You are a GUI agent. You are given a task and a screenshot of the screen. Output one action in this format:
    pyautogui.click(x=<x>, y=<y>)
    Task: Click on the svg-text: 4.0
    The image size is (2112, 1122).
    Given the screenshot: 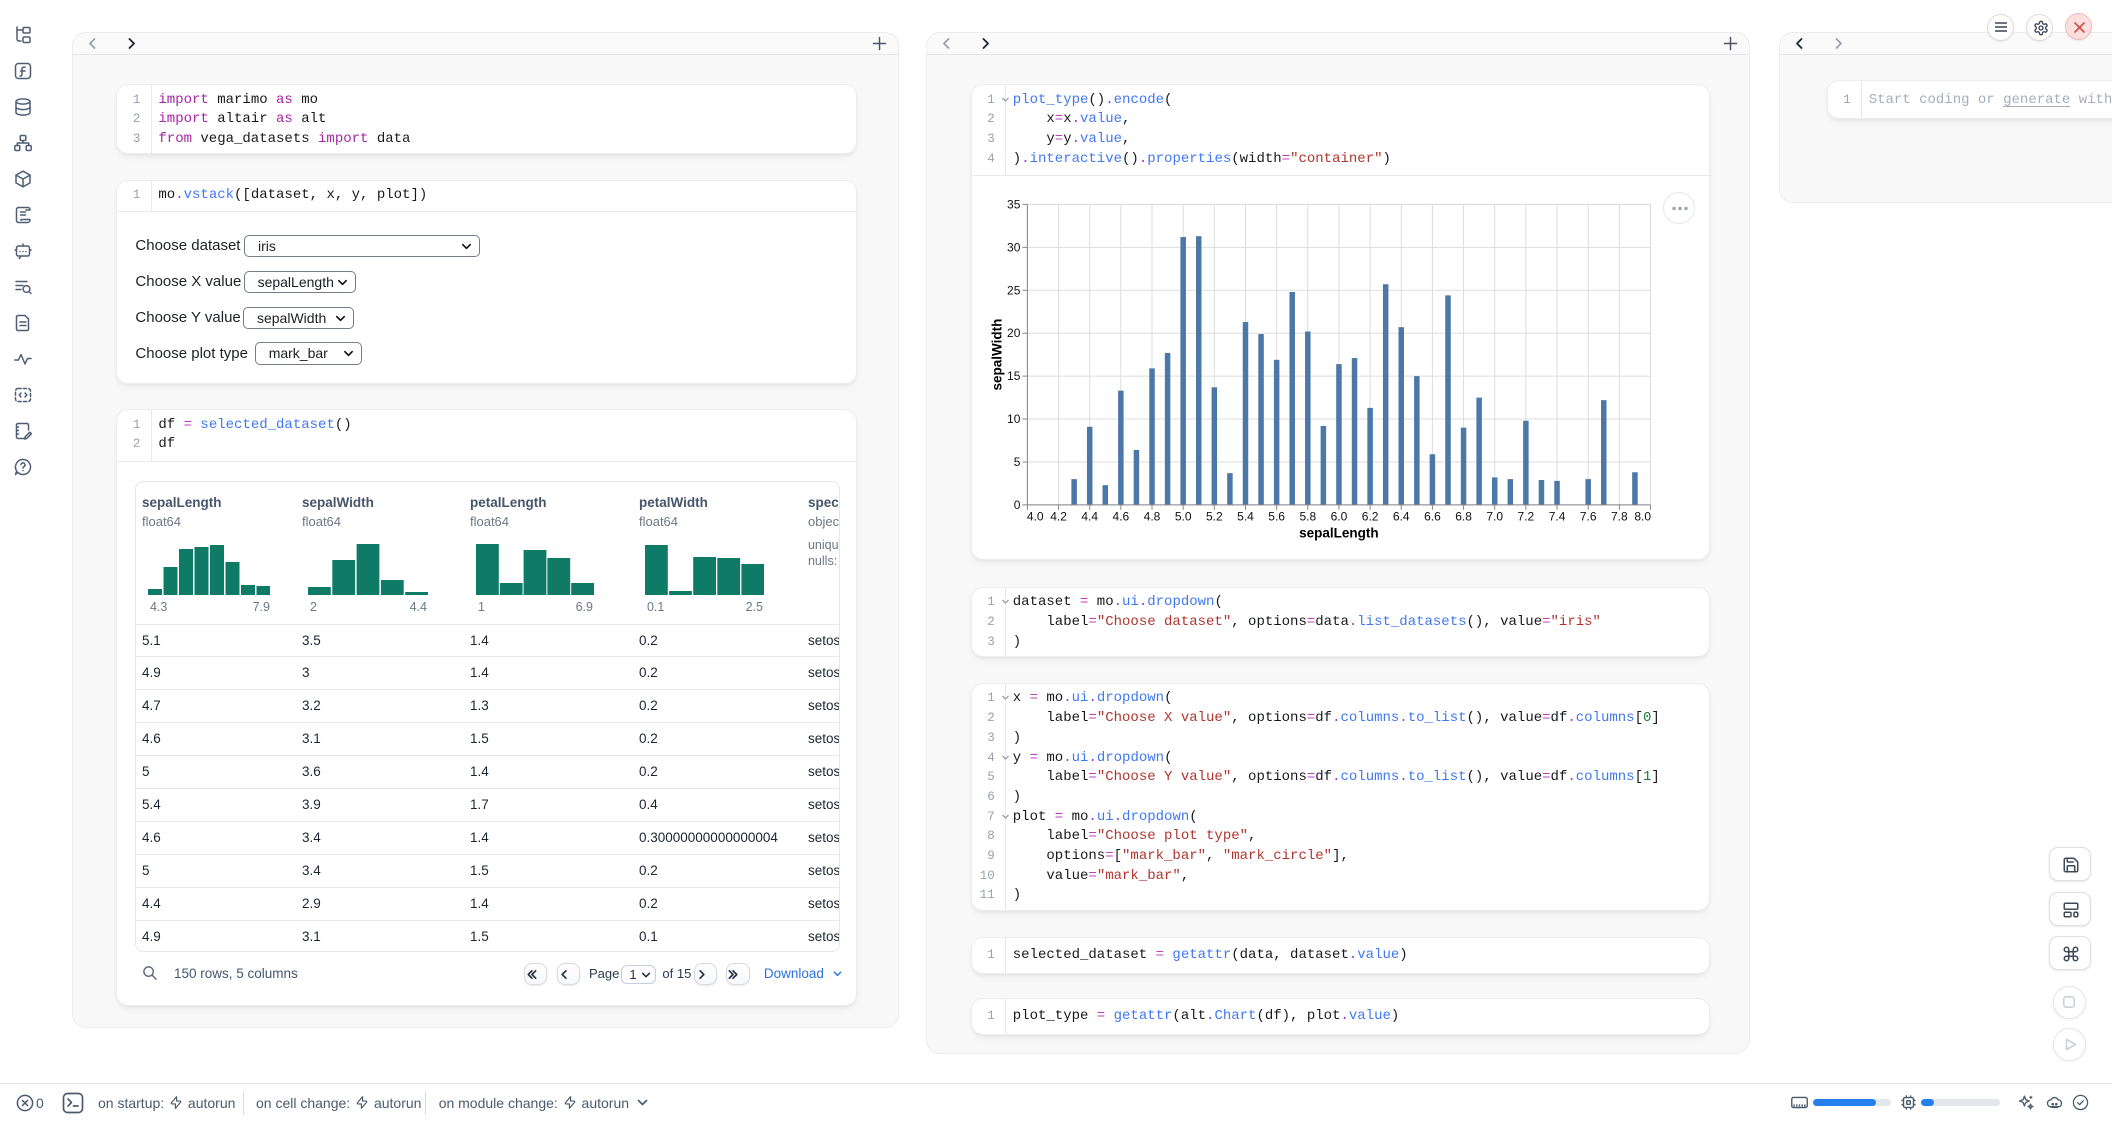 What is the action you would take?
    pyautogui.click(x=1035, y=517)
    